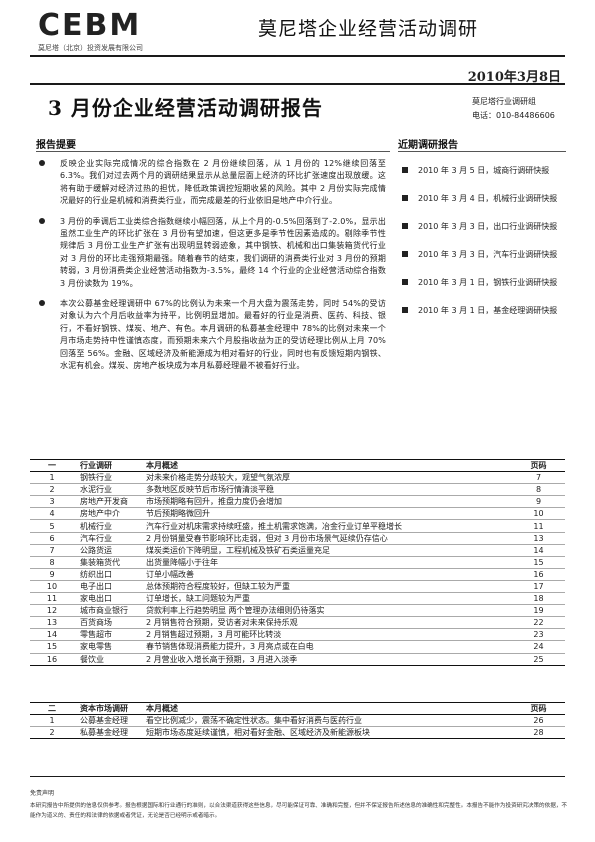  I want to click on row-industry: 公募基金经理, so click(108, 721).